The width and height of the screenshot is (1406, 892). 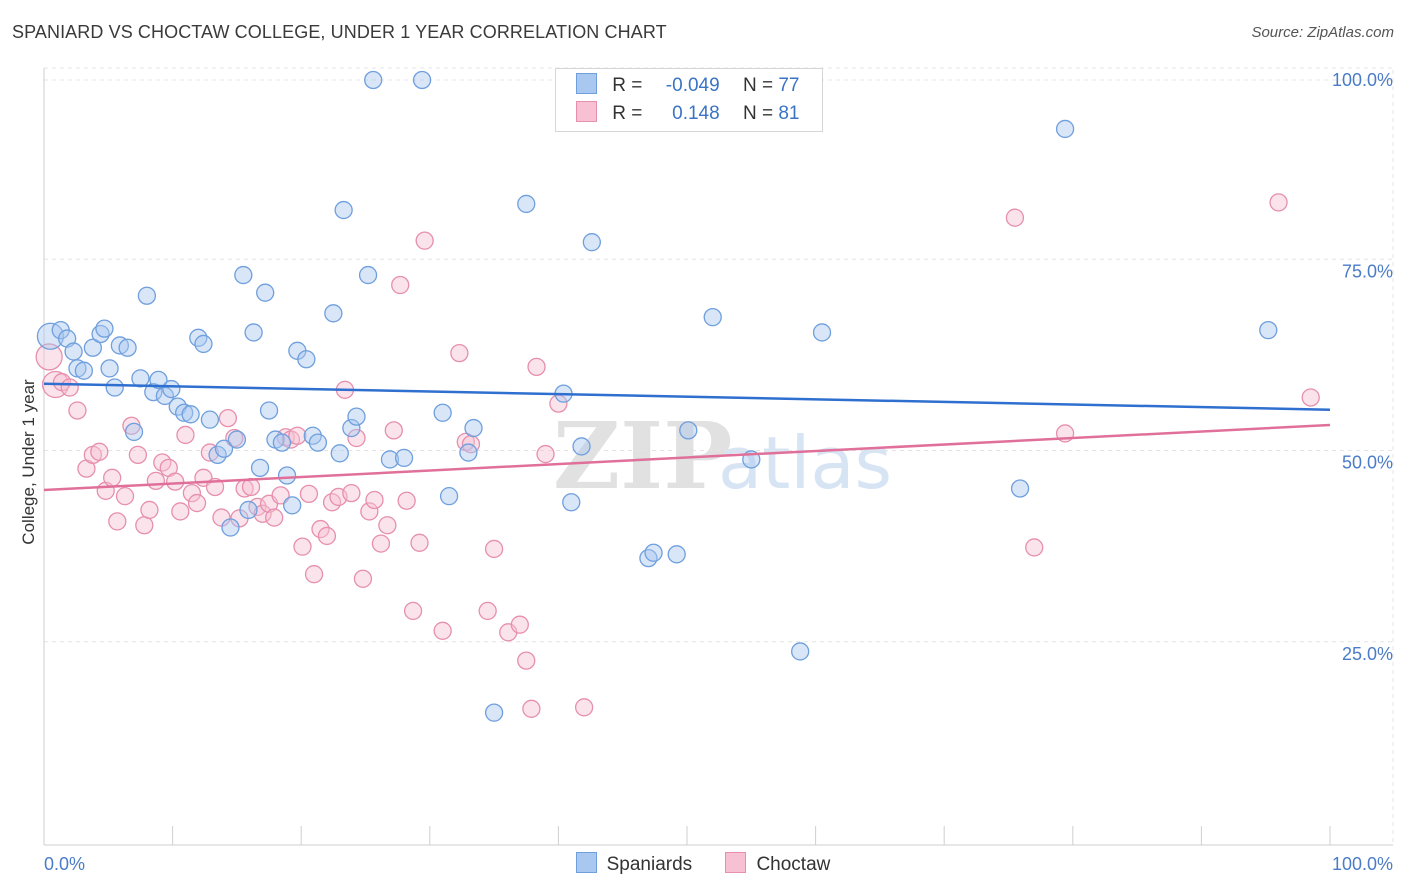 What do you see at coordinates (627, 85) in the screenshot?
I see `legend-r-label: R =` at bounding box center [627, 85].